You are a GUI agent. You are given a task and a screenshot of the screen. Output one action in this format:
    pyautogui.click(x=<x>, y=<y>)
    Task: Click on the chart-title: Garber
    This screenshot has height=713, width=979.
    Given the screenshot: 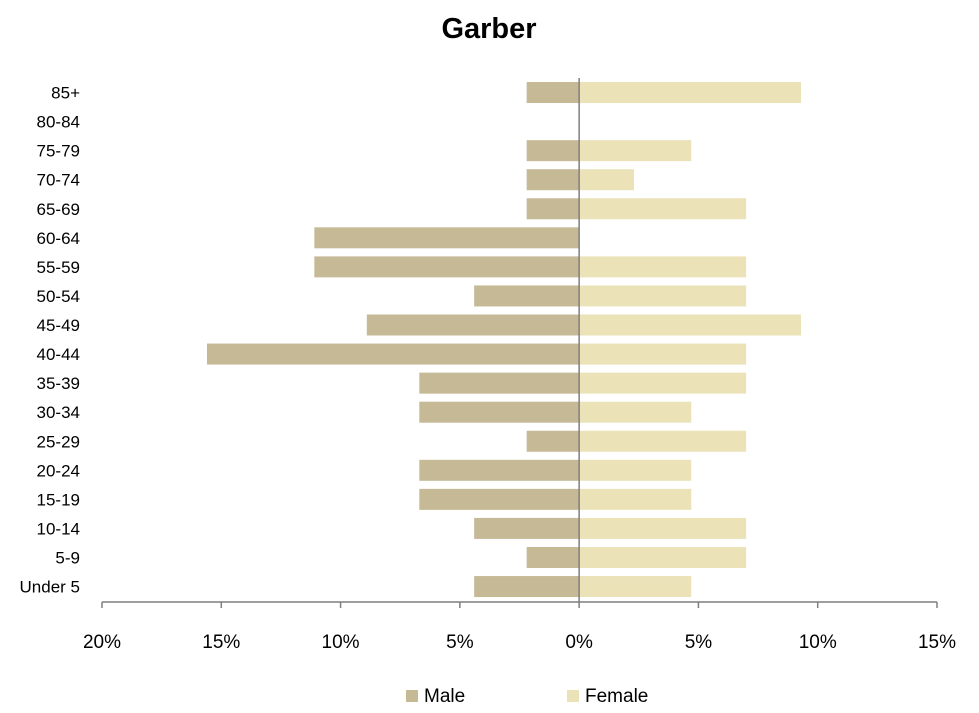 What is the action you would take?
    pyautogui.click(x=488, y=29)
    